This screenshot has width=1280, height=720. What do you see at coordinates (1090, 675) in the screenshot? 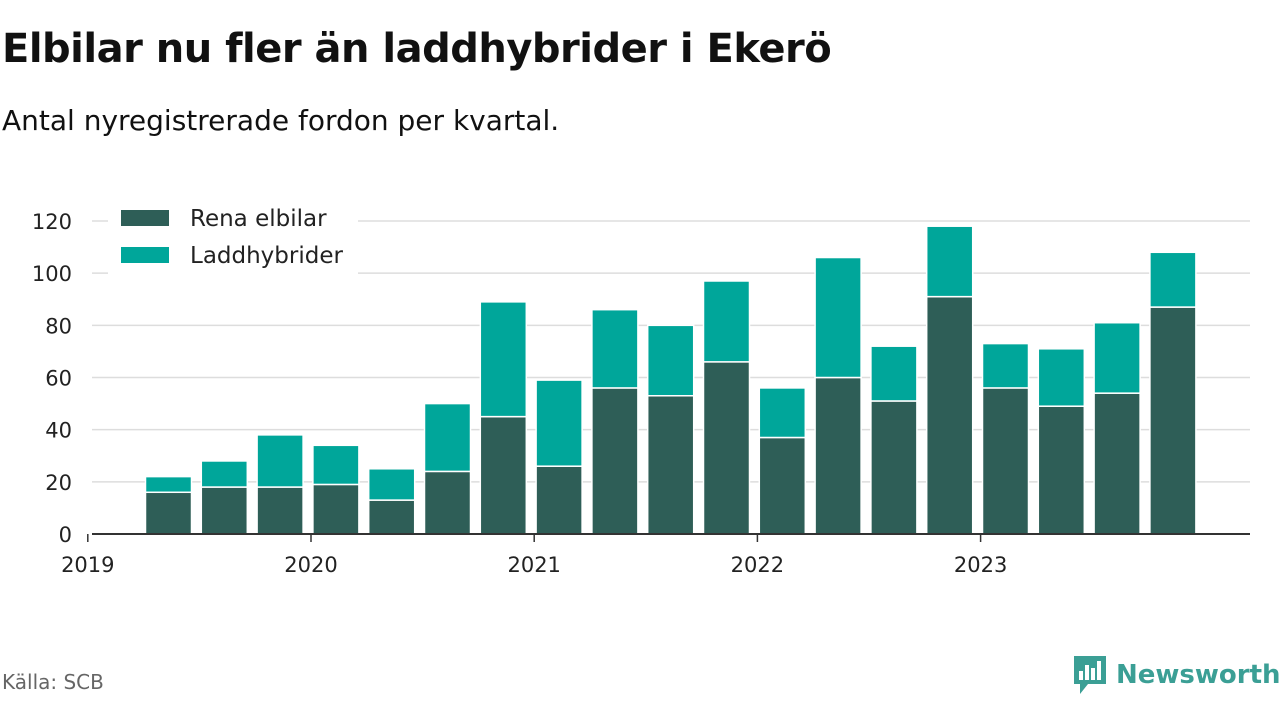
I see `chat-bar-chart-icon` at bounding box center [1090, 675].